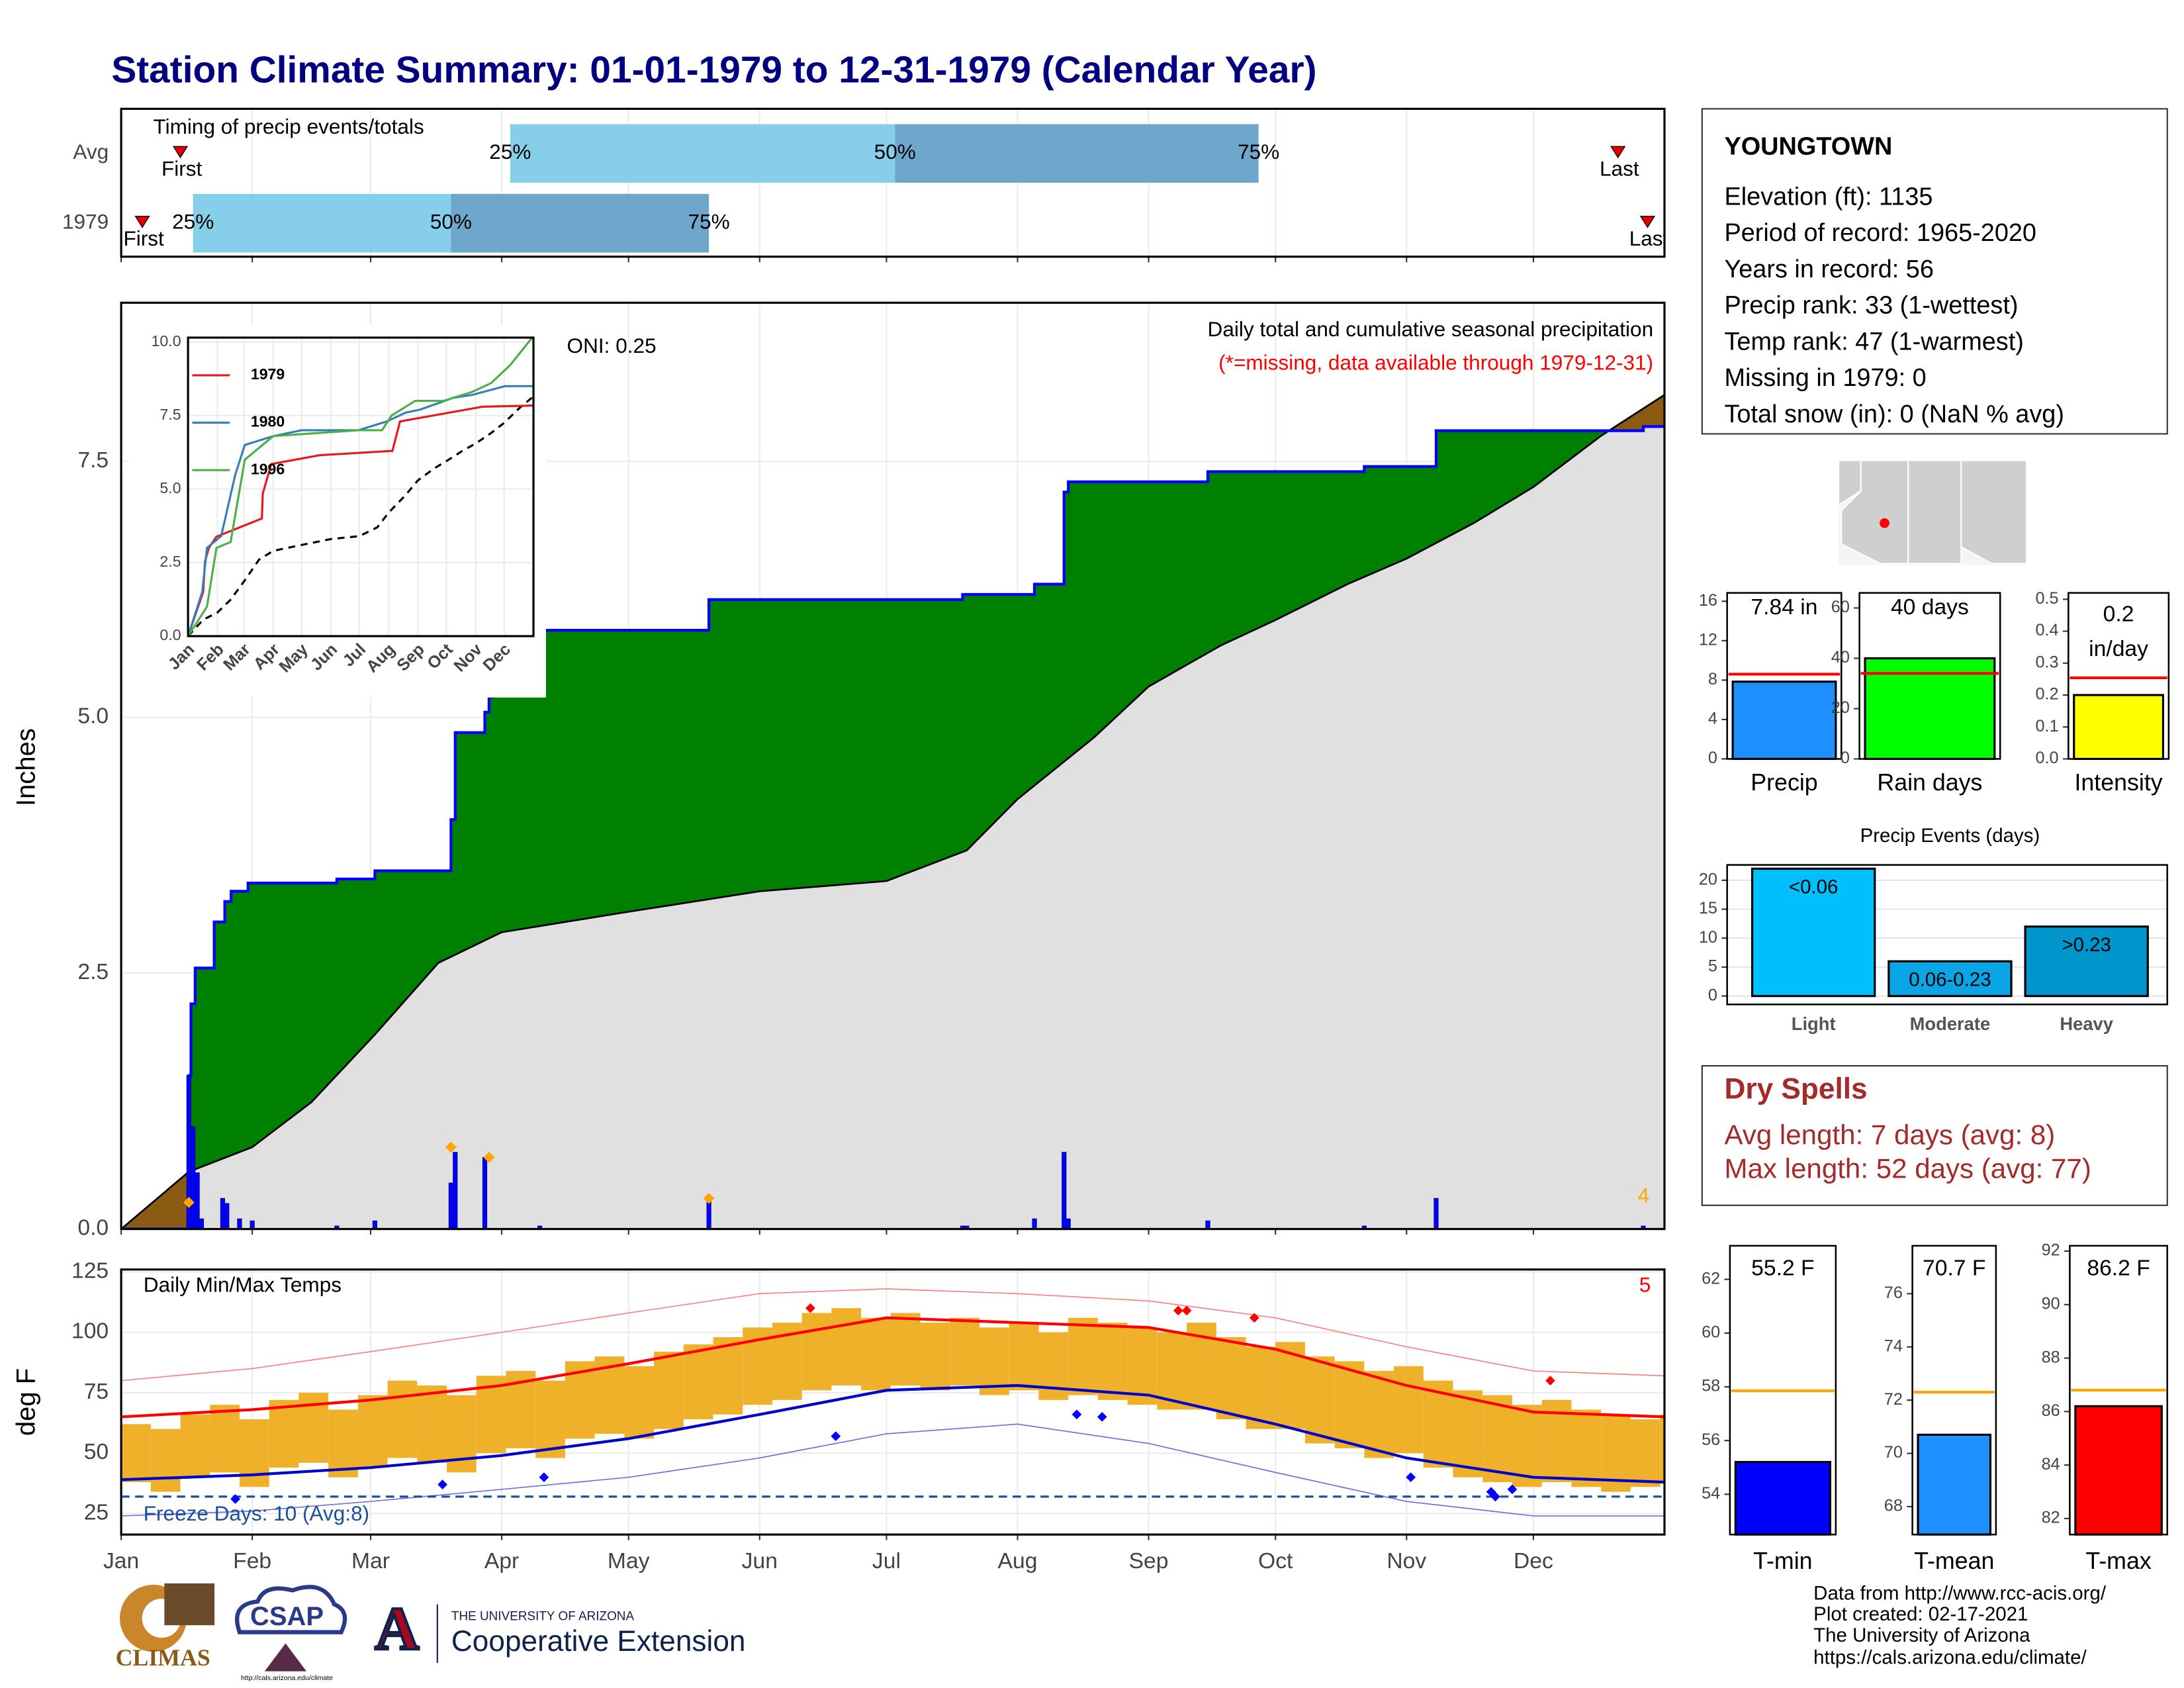 This screenshot has height=1688, width=2184. I want to click on x-tick-label: May, so click(629, 1561).